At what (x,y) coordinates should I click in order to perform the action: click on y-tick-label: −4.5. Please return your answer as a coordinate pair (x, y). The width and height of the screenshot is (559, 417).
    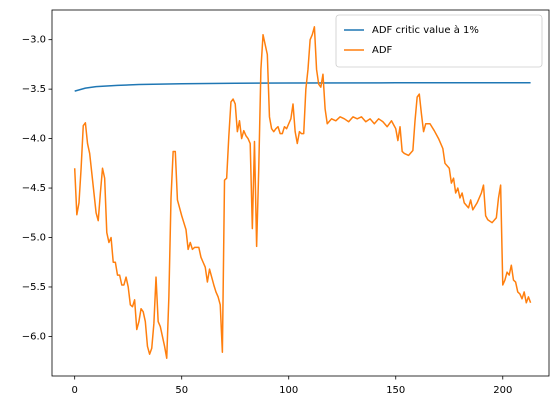
    Looking at the image, I should click on (34, 188).